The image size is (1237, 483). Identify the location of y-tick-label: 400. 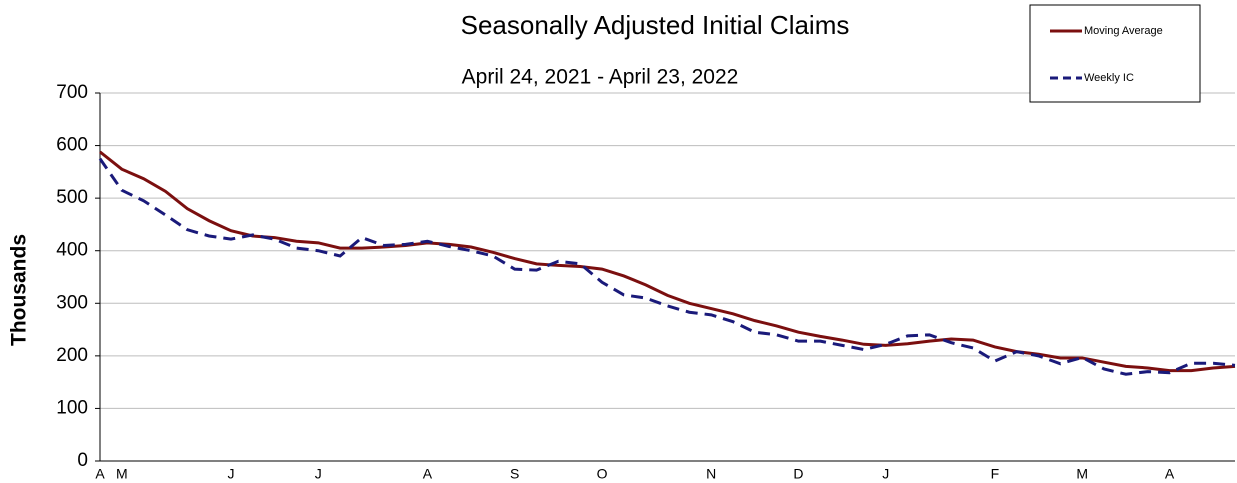
(72, 250).